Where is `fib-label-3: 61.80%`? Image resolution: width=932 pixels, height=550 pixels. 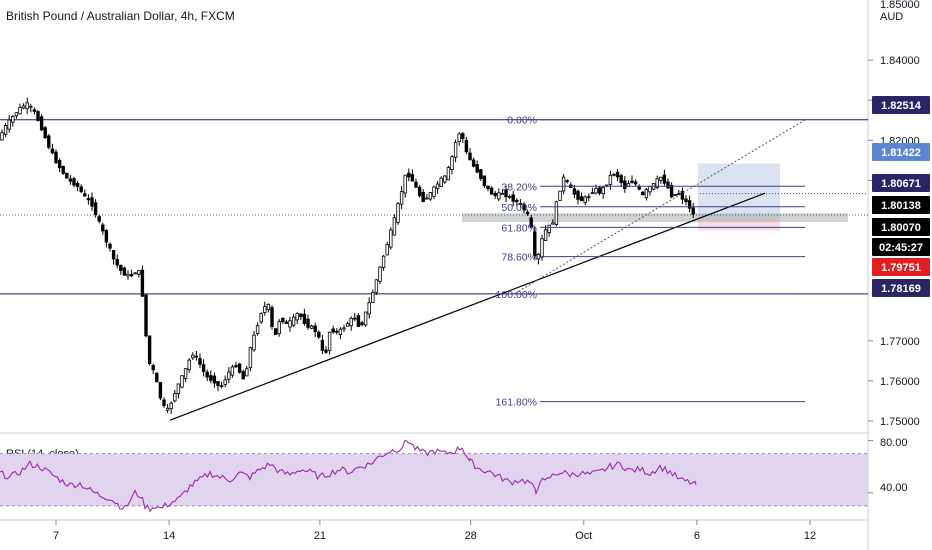
fib-label-3: 61.80% is located at coordinates (519, 228).